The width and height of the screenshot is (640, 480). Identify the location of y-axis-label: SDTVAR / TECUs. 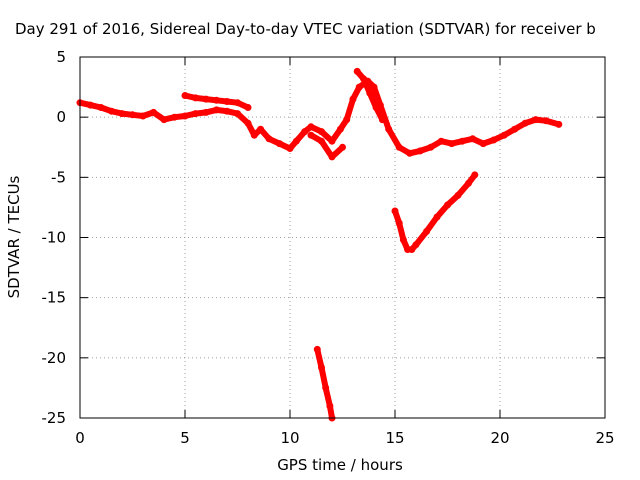
(14, 236).